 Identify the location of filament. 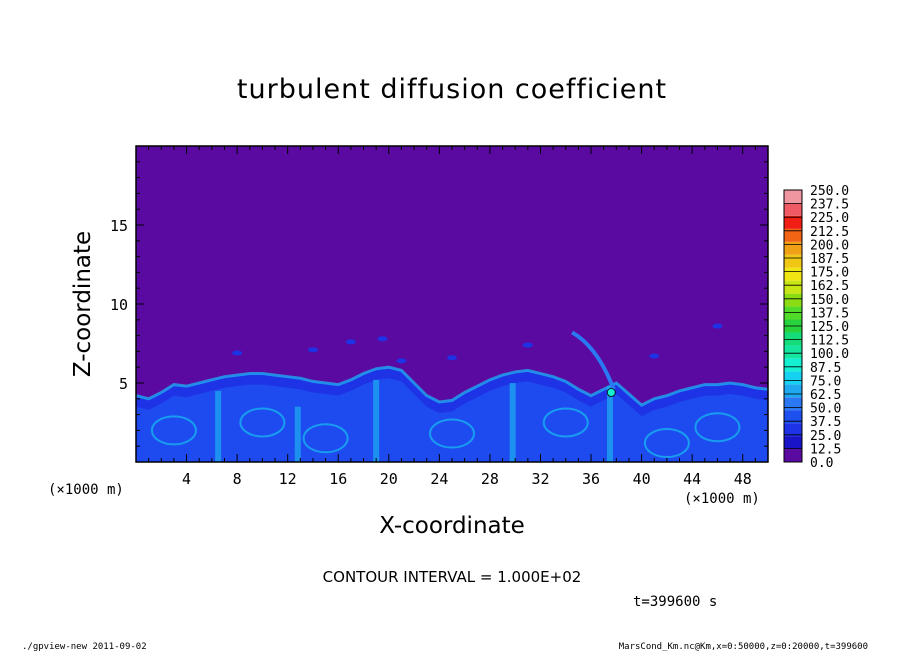
(593, 360).